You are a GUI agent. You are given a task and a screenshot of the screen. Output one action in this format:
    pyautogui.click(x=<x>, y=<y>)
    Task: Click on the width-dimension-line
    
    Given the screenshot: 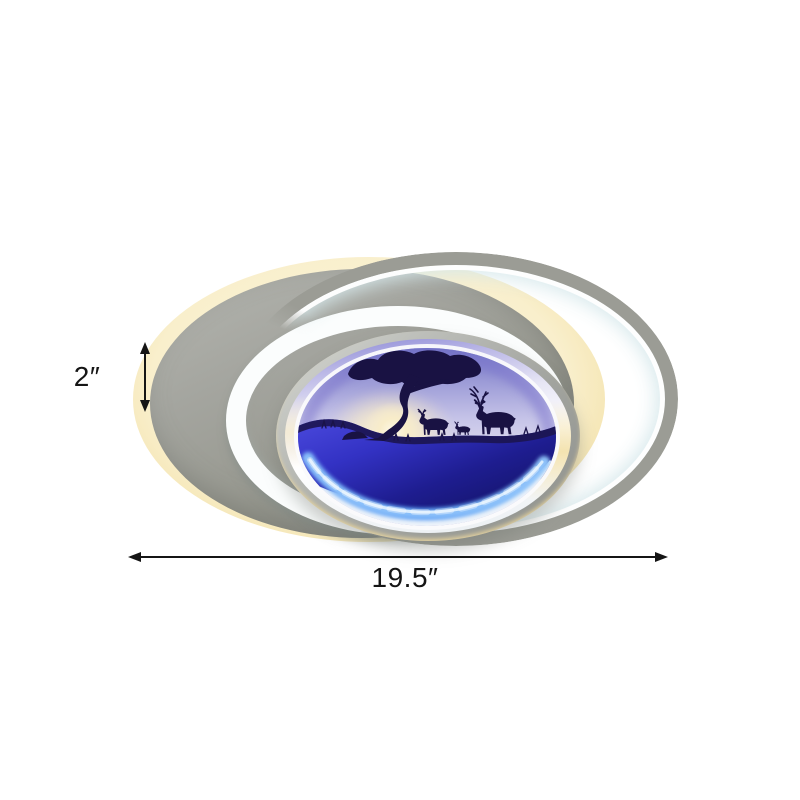 What is the action you would take?
    pyautogui.click(x=394, y=557)
    